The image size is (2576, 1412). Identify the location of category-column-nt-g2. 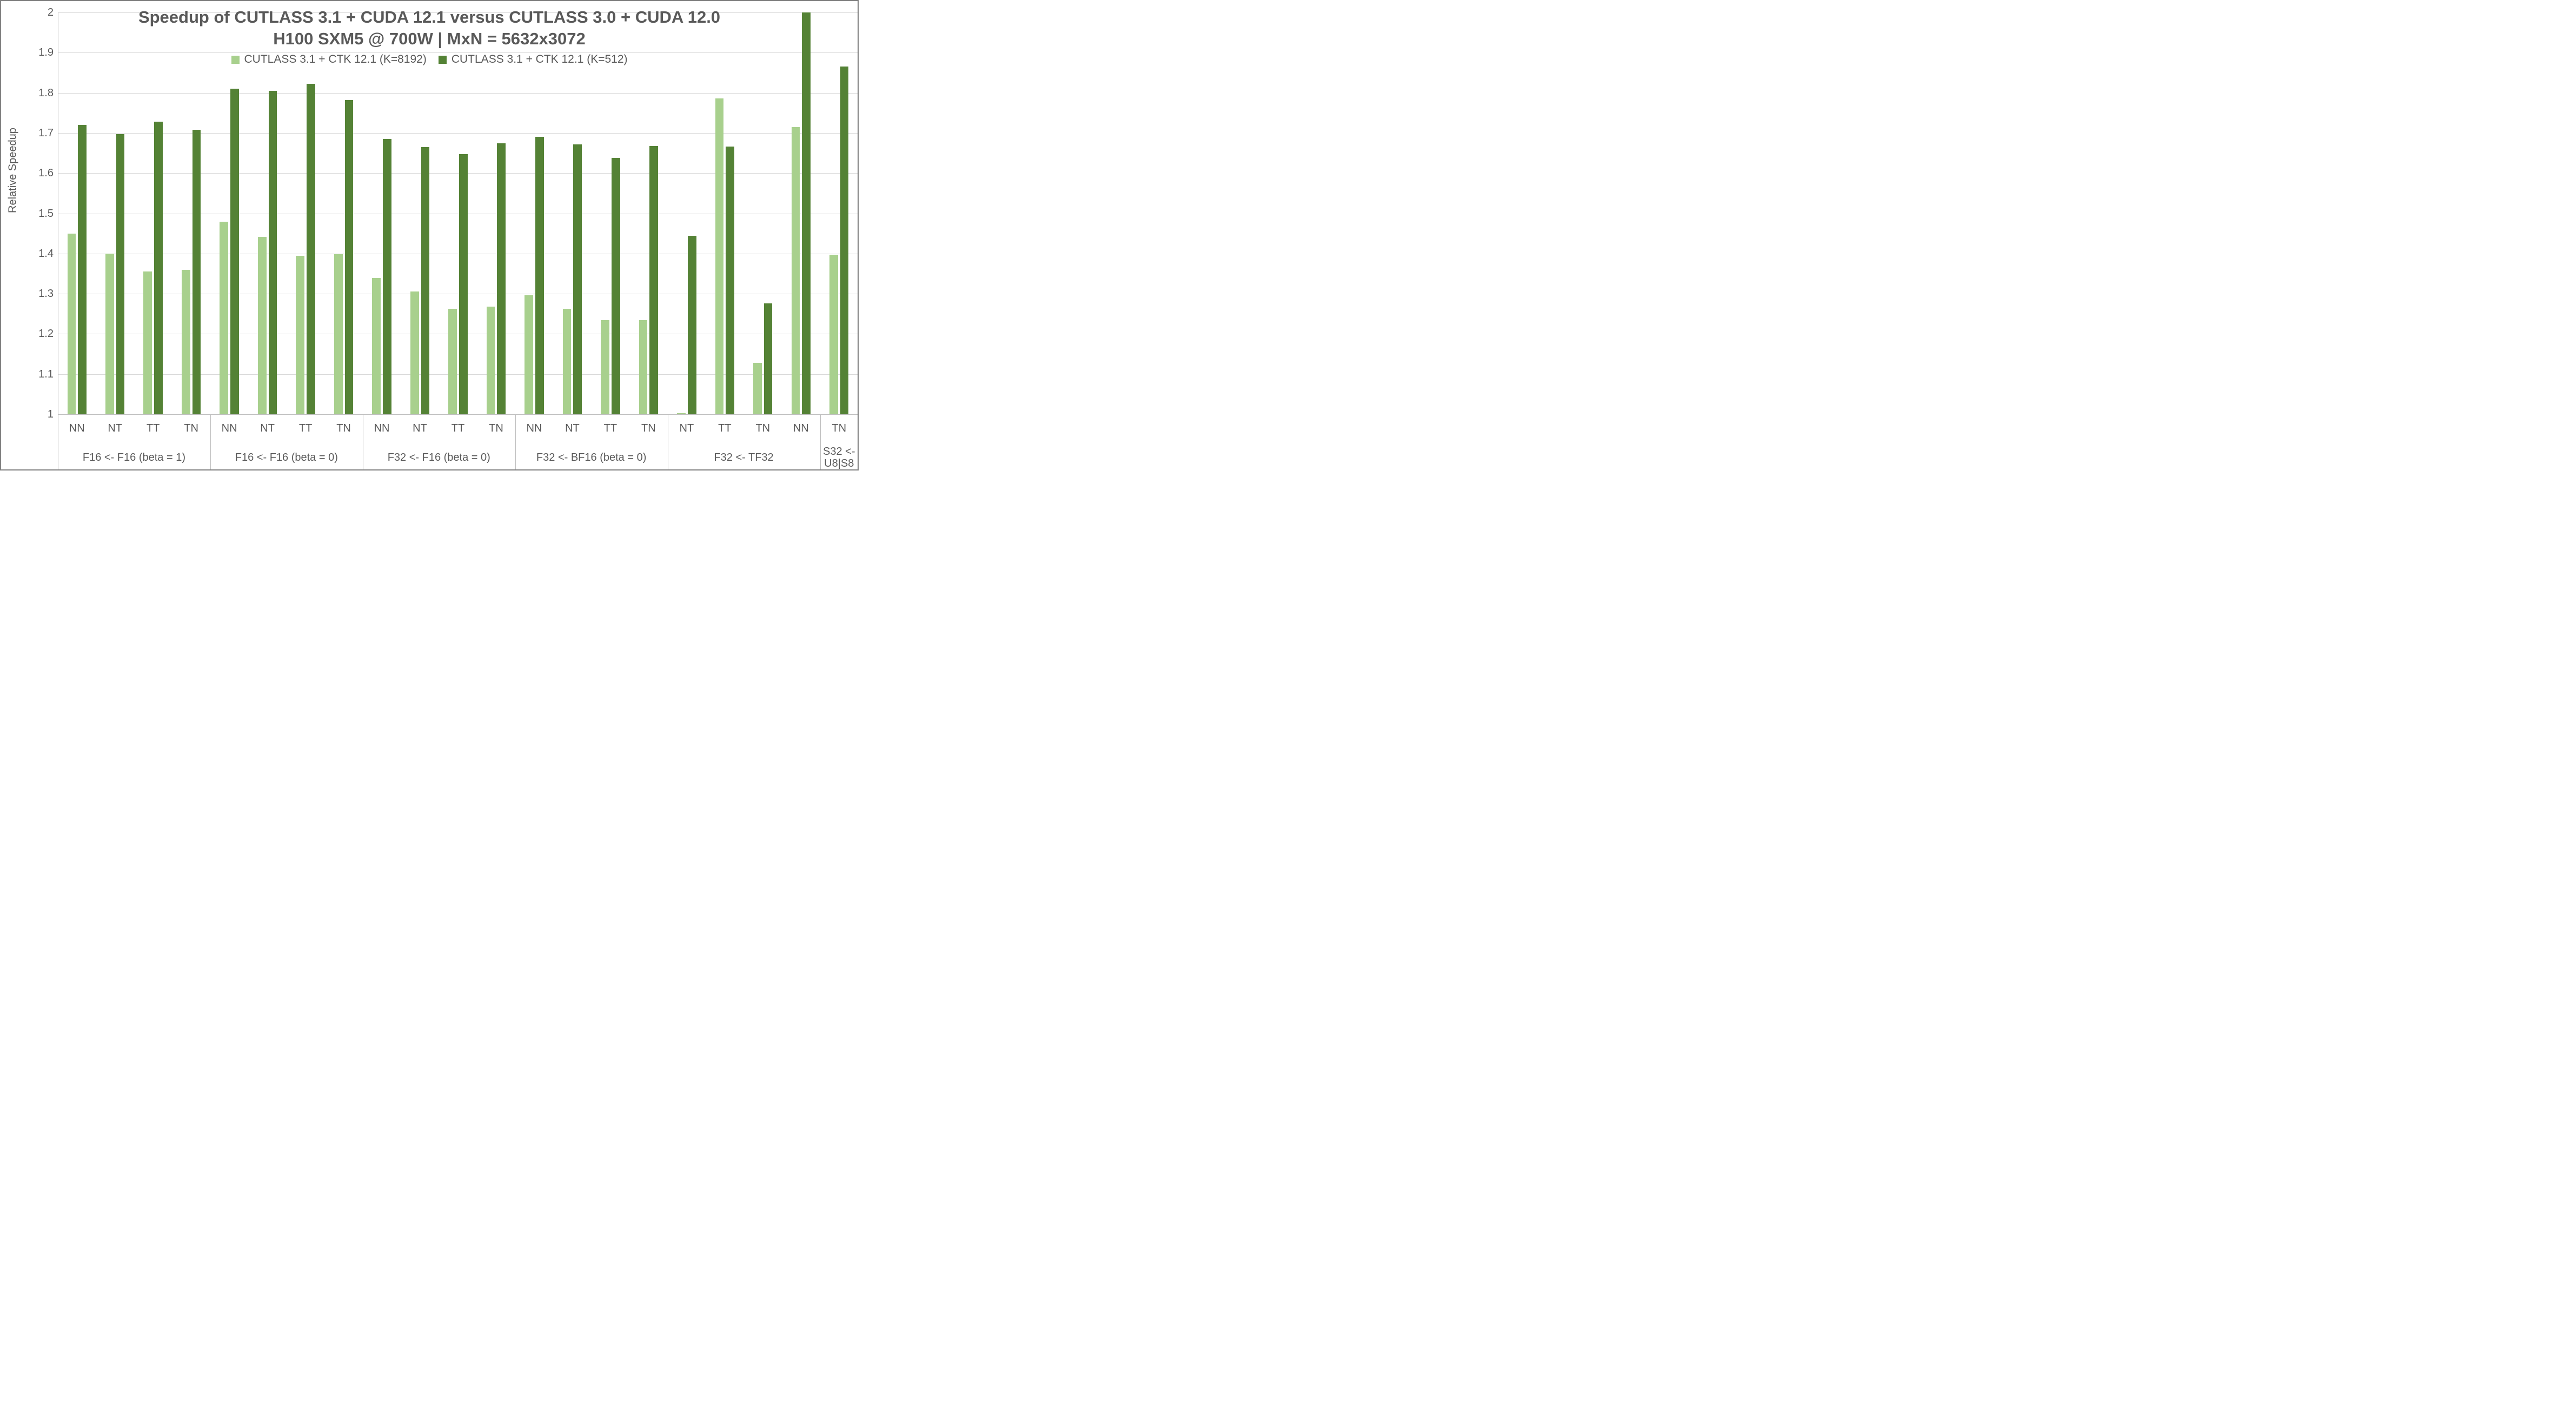
(267, 207).